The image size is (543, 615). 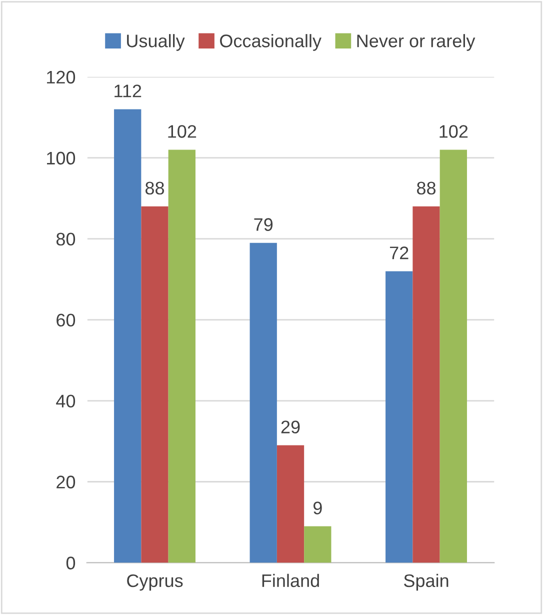 I want to click on data-label: 9, so click(x=317, y=508).